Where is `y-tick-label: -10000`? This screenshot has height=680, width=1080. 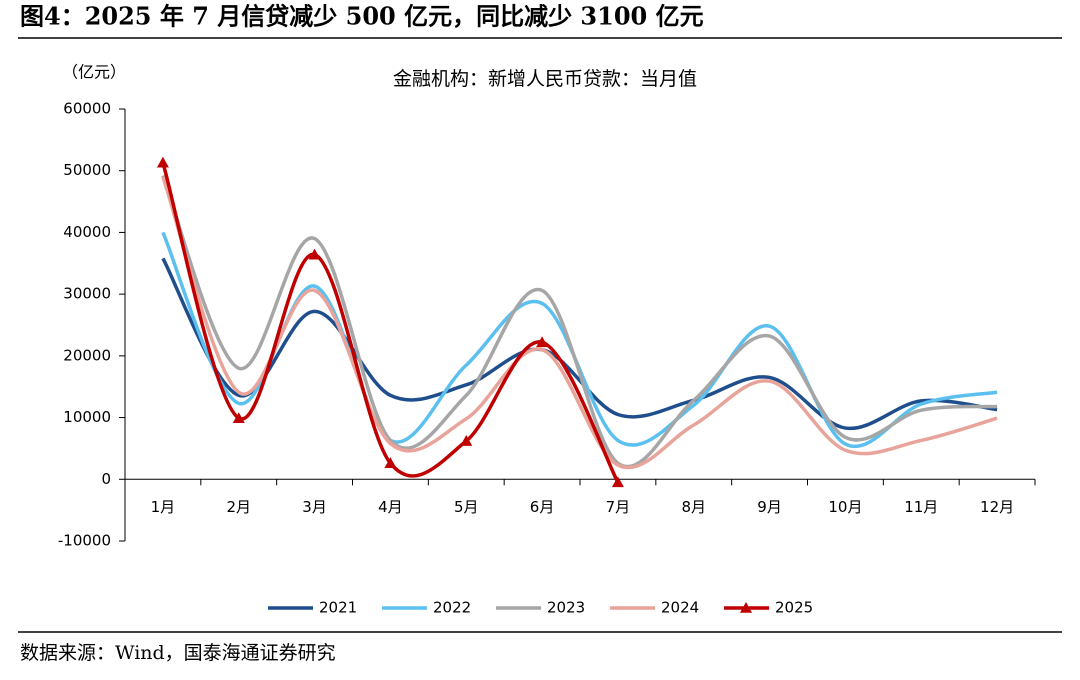 y-tick-label: -10000 is located at coordinates (84, 541).